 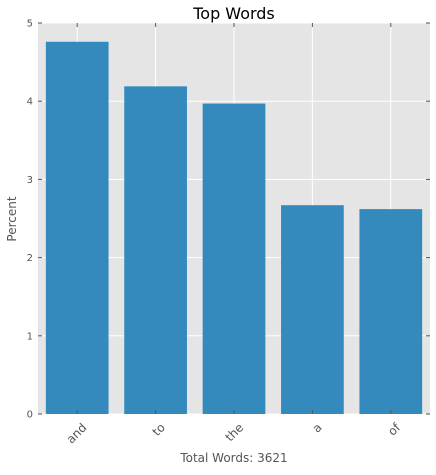 What do you see at coordinates (30, 220) in the screenshot?
I see `y-axis-tick-labels: 0 1 2 3 4 5` at bounding box center [30, 220].